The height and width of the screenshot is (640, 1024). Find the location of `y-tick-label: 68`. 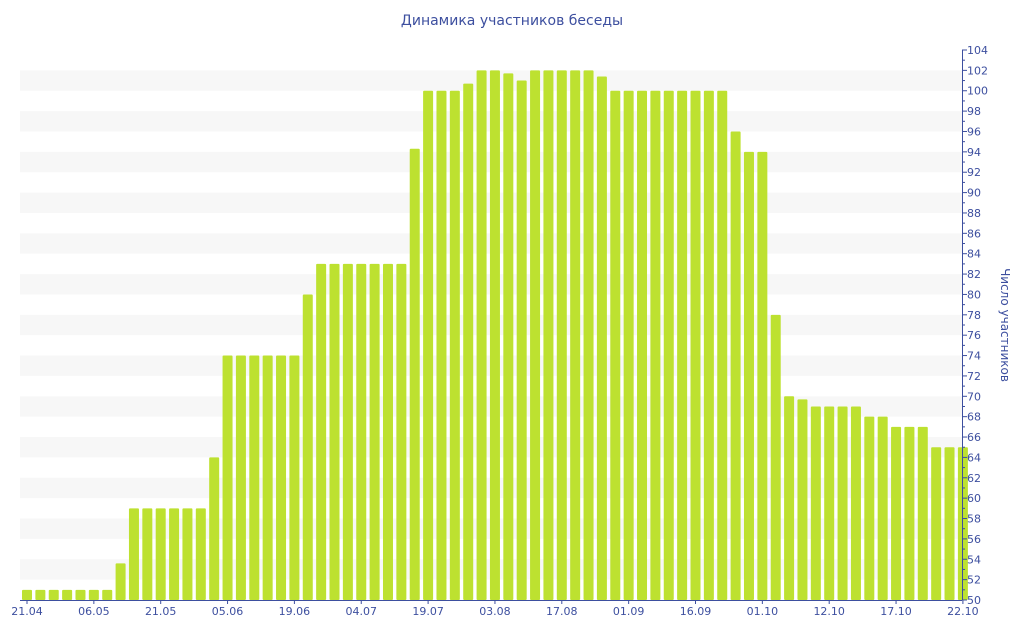

y-tick-label: 68 is located at coordinates (974, 417).